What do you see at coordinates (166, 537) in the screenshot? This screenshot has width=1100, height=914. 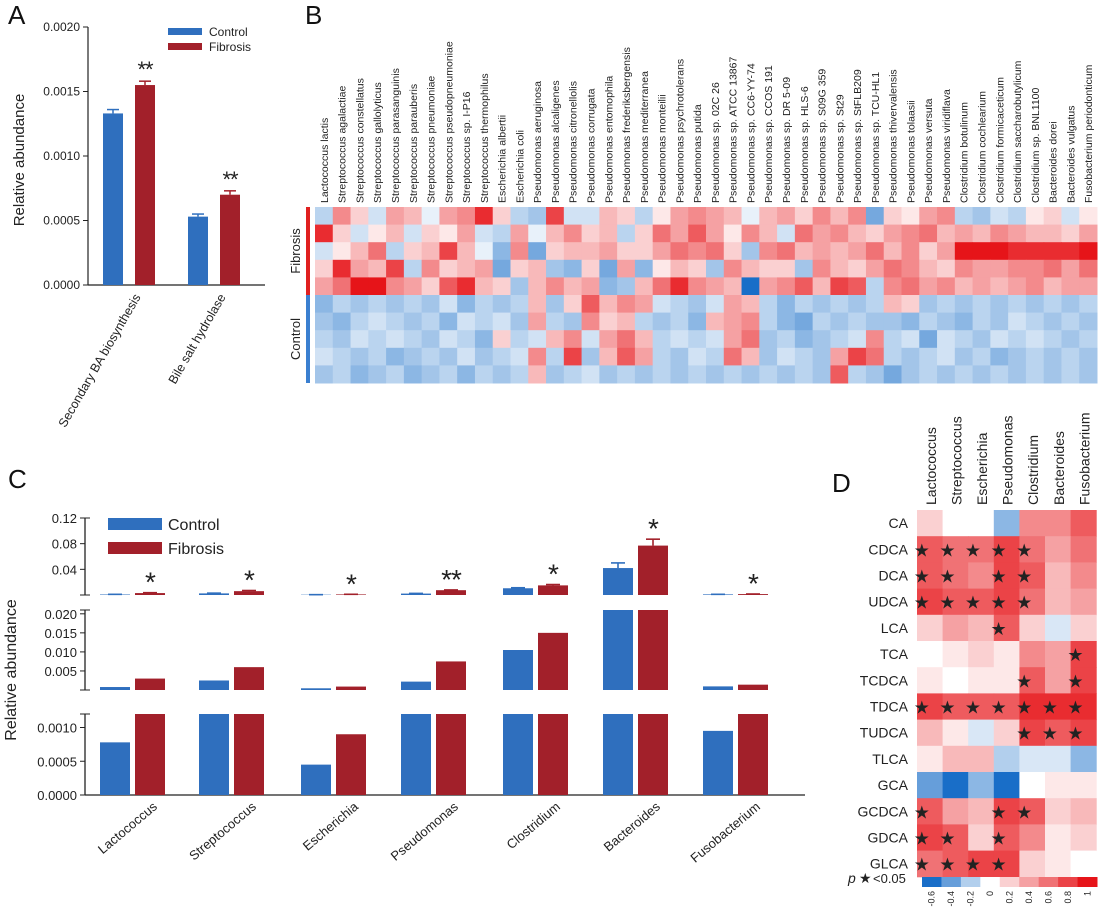 I see `panel-c-legend: Control Fibrosis` at bounding box center [166, 537].